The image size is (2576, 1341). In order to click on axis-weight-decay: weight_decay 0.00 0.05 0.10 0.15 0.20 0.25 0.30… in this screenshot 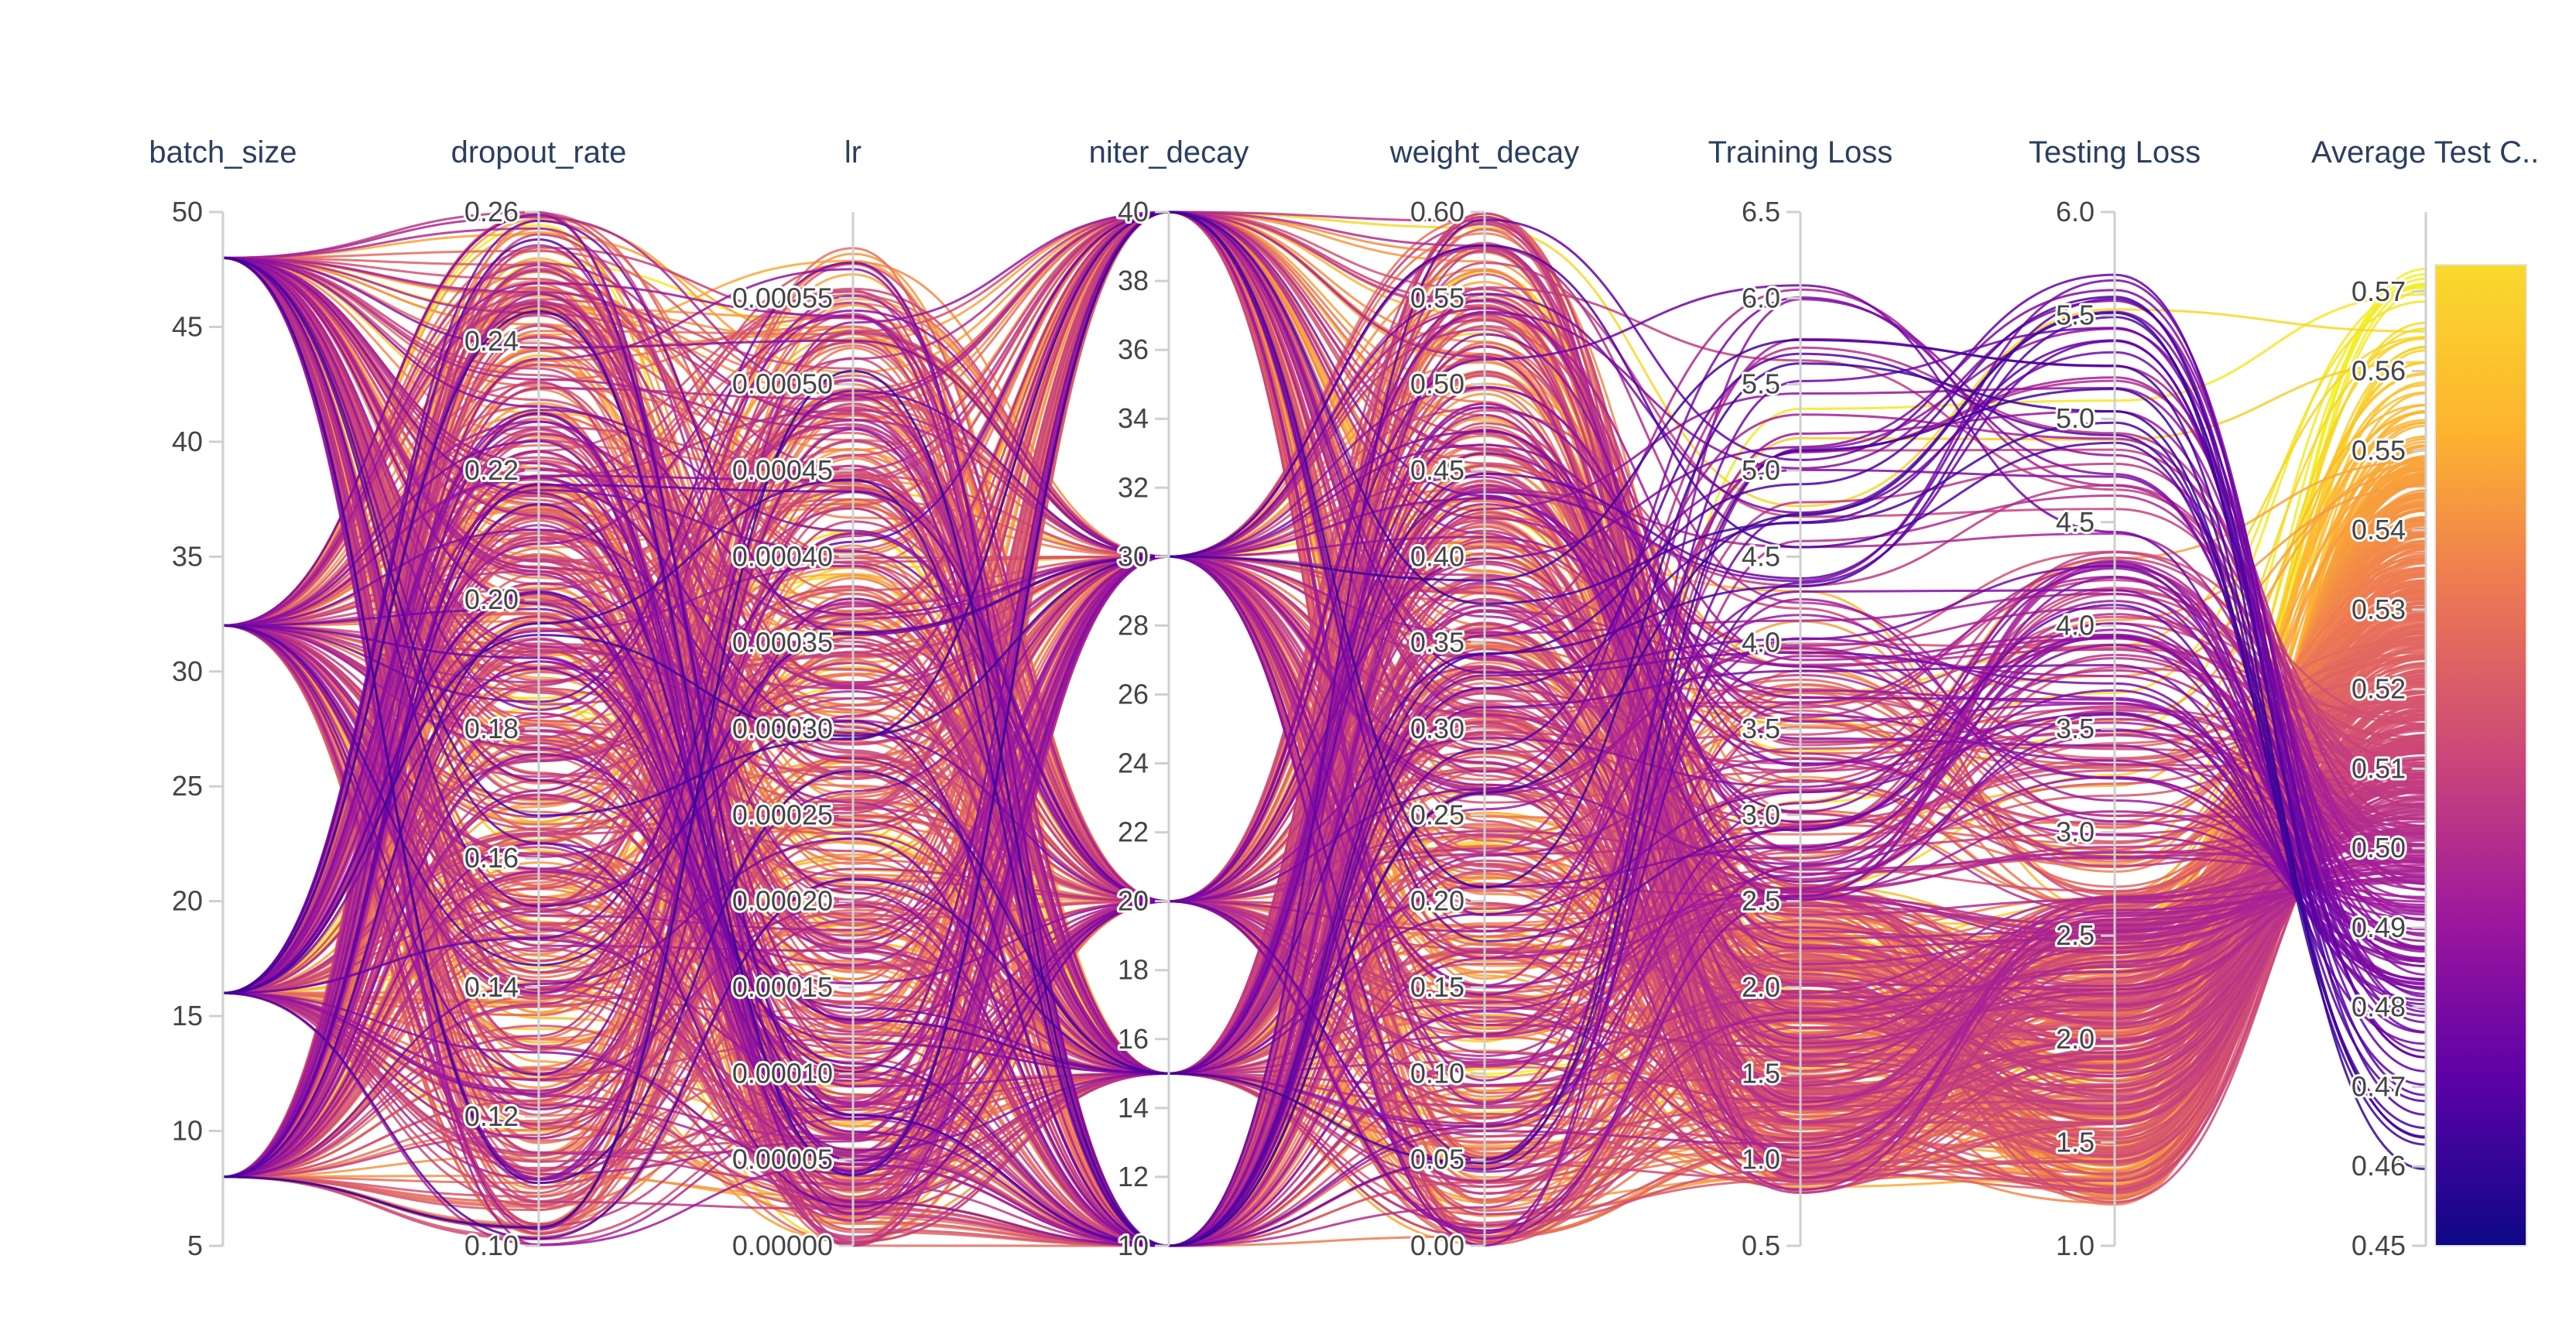, I will do `click(1484, 699)`.